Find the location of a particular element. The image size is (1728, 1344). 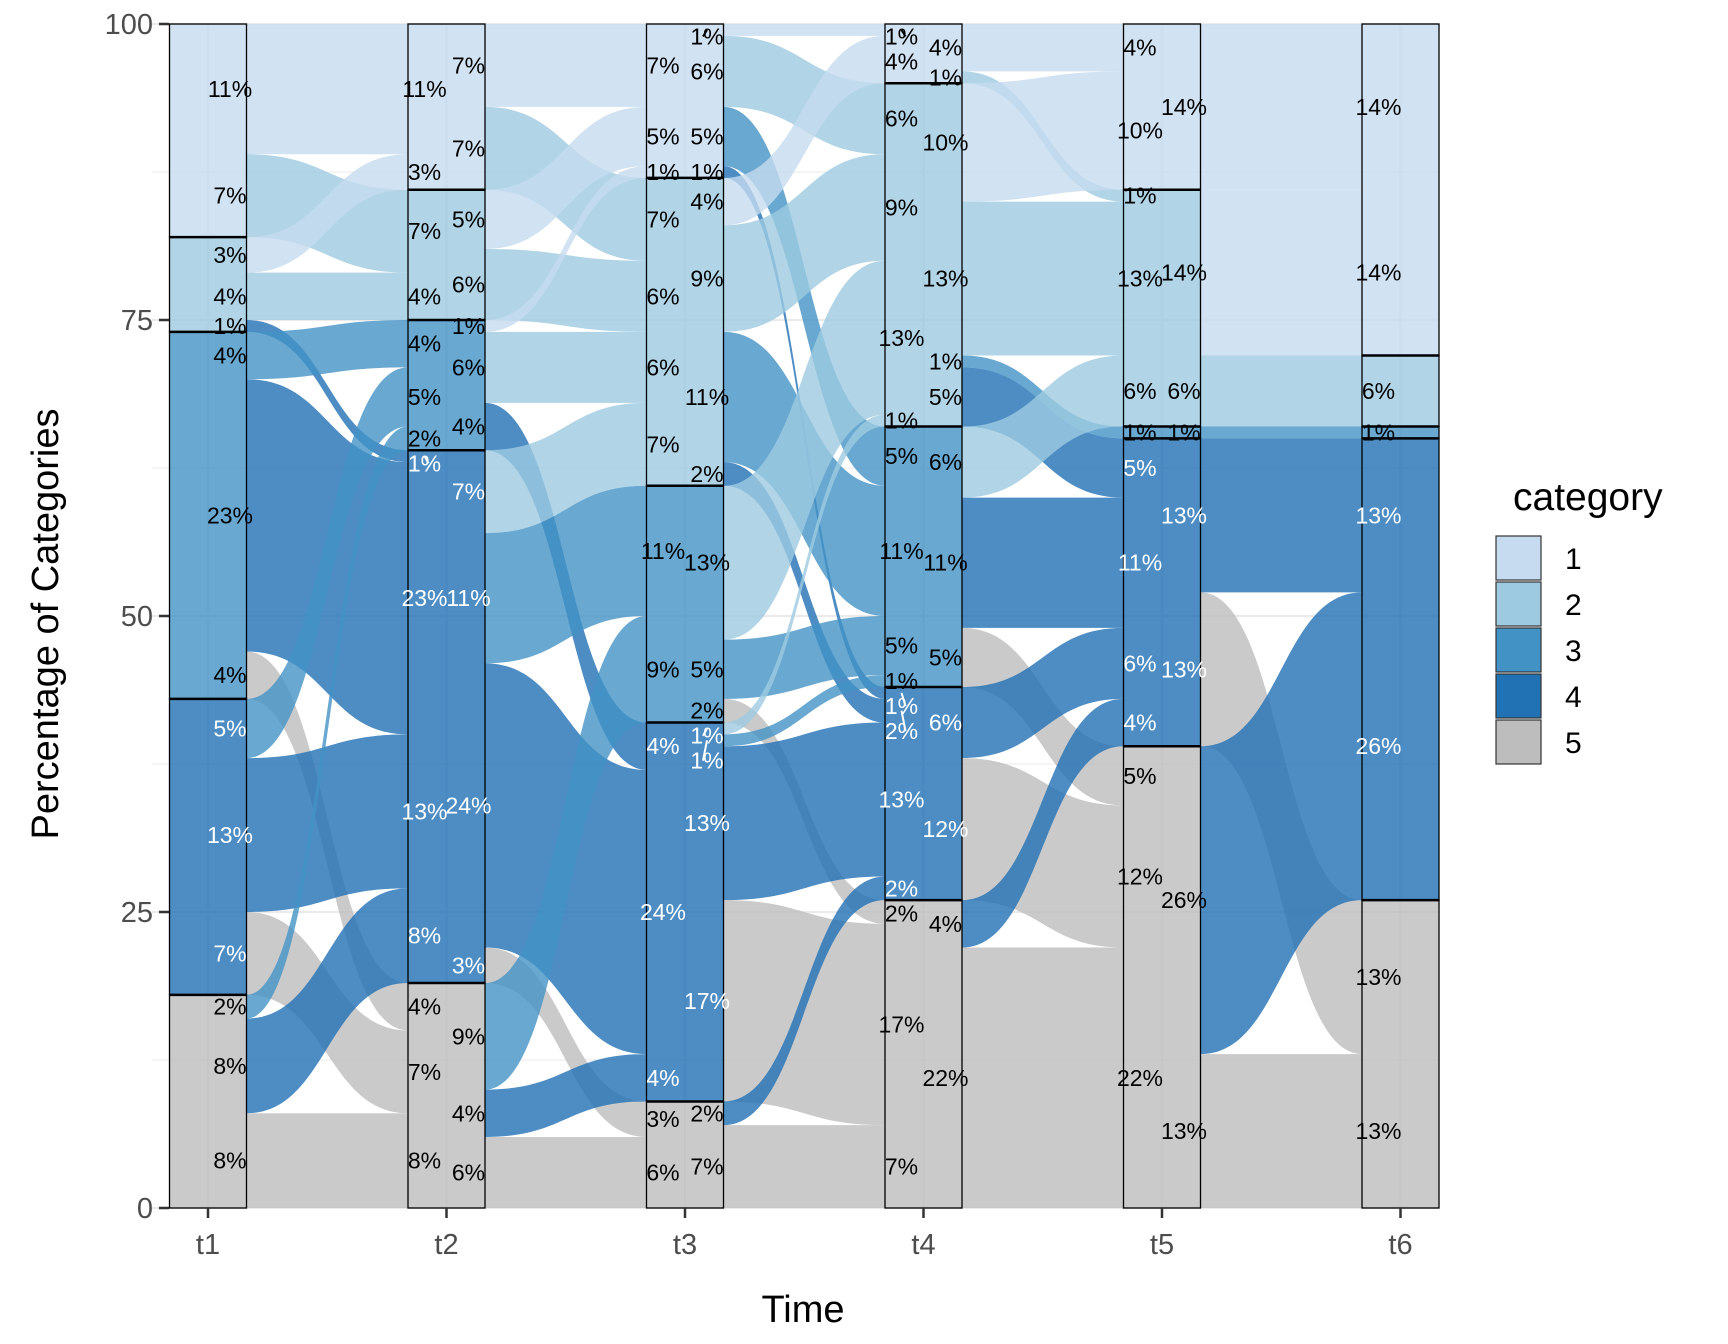

legend-label-3: 3 is located at coordinates (1573, 651).